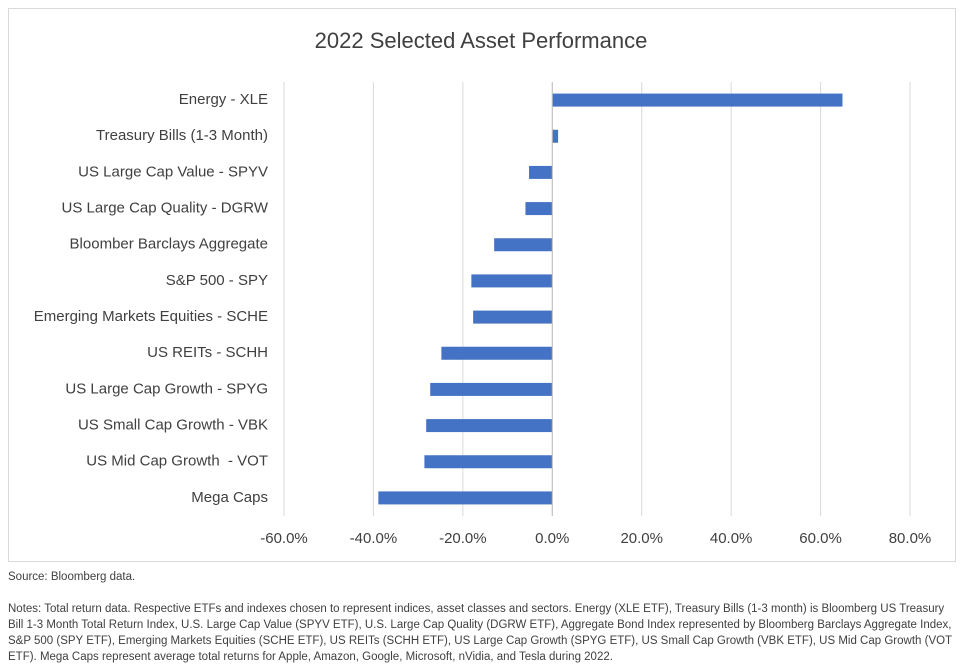 The width and height of the screenshot is (963, 669). Describe the element at coordinates (820, 538) in the screenshot. I see `x-tick-label: 60.0%` at that location.